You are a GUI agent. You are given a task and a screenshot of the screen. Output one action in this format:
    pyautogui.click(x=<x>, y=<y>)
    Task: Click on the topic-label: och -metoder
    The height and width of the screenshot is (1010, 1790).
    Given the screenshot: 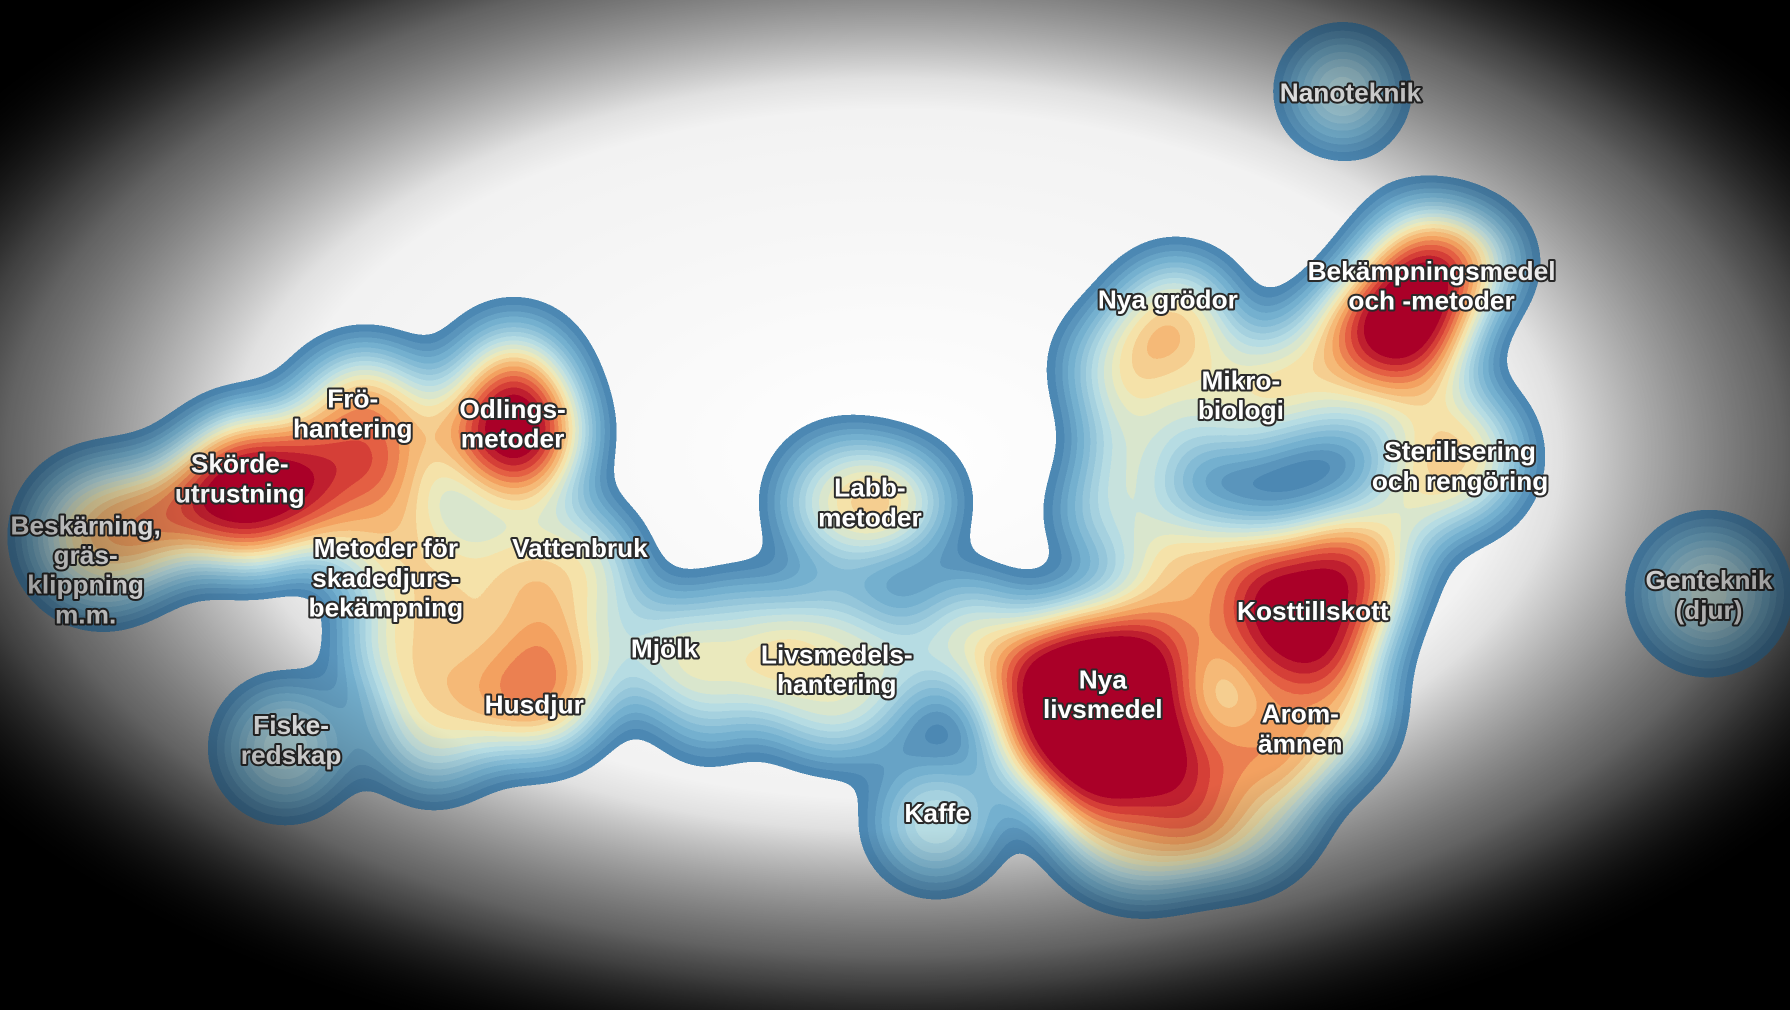 What is the action you would take?
    pyautogui.click(x=1431, y=300)
    